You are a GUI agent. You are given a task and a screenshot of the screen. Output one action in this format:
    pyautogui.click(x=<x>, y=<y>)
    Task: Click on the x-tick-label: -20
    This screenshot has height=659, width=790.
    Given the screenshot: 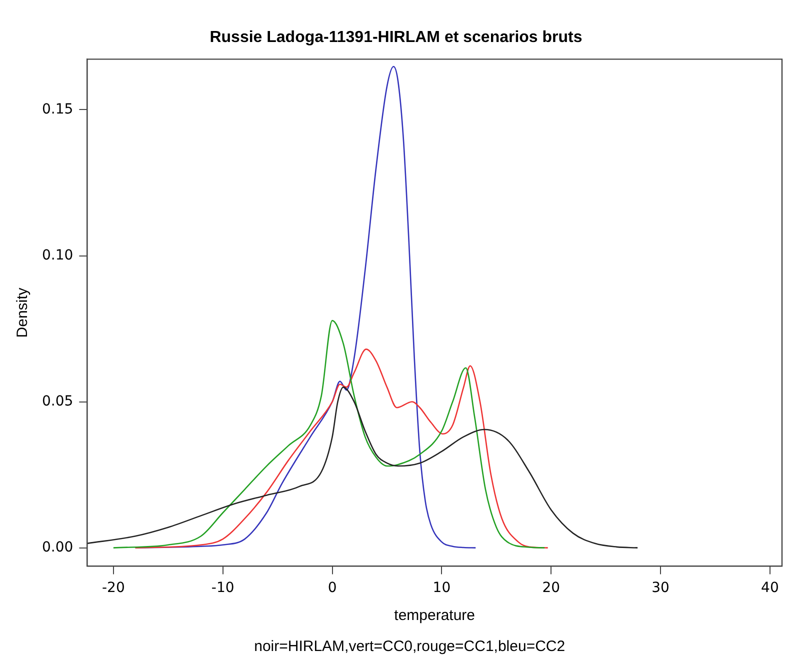 What is the action you would take?
    pyautogui.click(x=113, y=588)
    